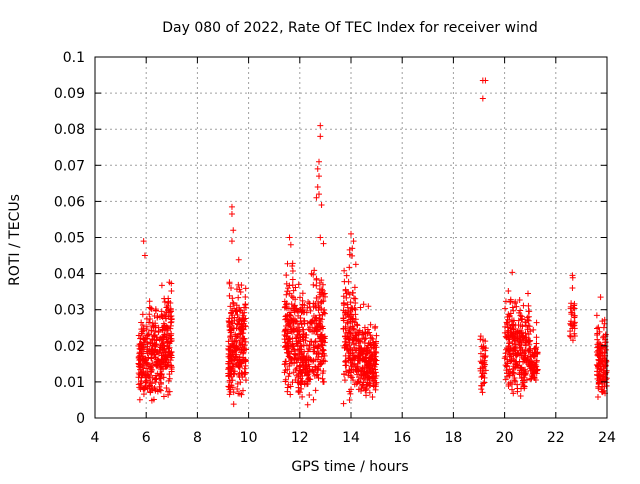 The width and height of the screenshot is (640, 484). I want to click on y-tick-label: 0, so click(80, 419).